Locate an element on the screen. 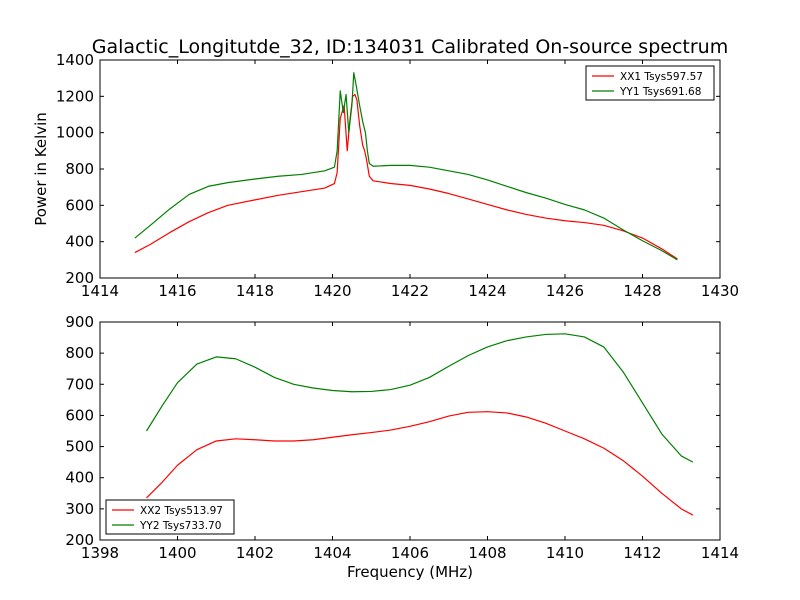  x-tick-label: 1422 is located at coordinates (410, 291).